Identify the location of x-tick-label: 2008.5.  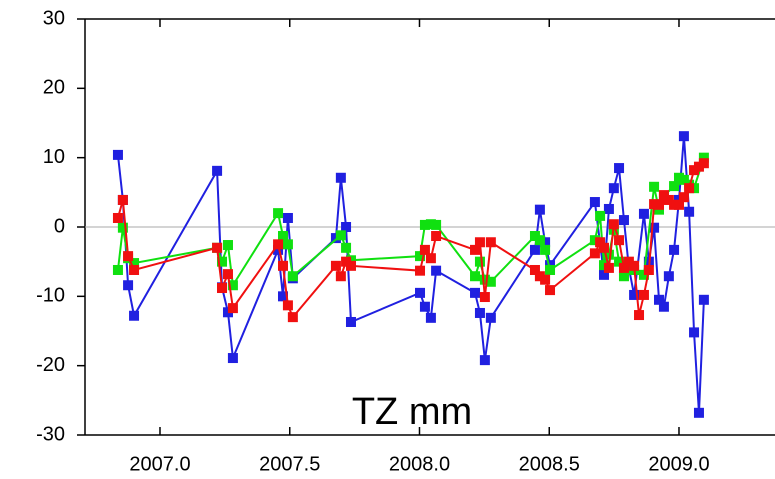
(549, 464).